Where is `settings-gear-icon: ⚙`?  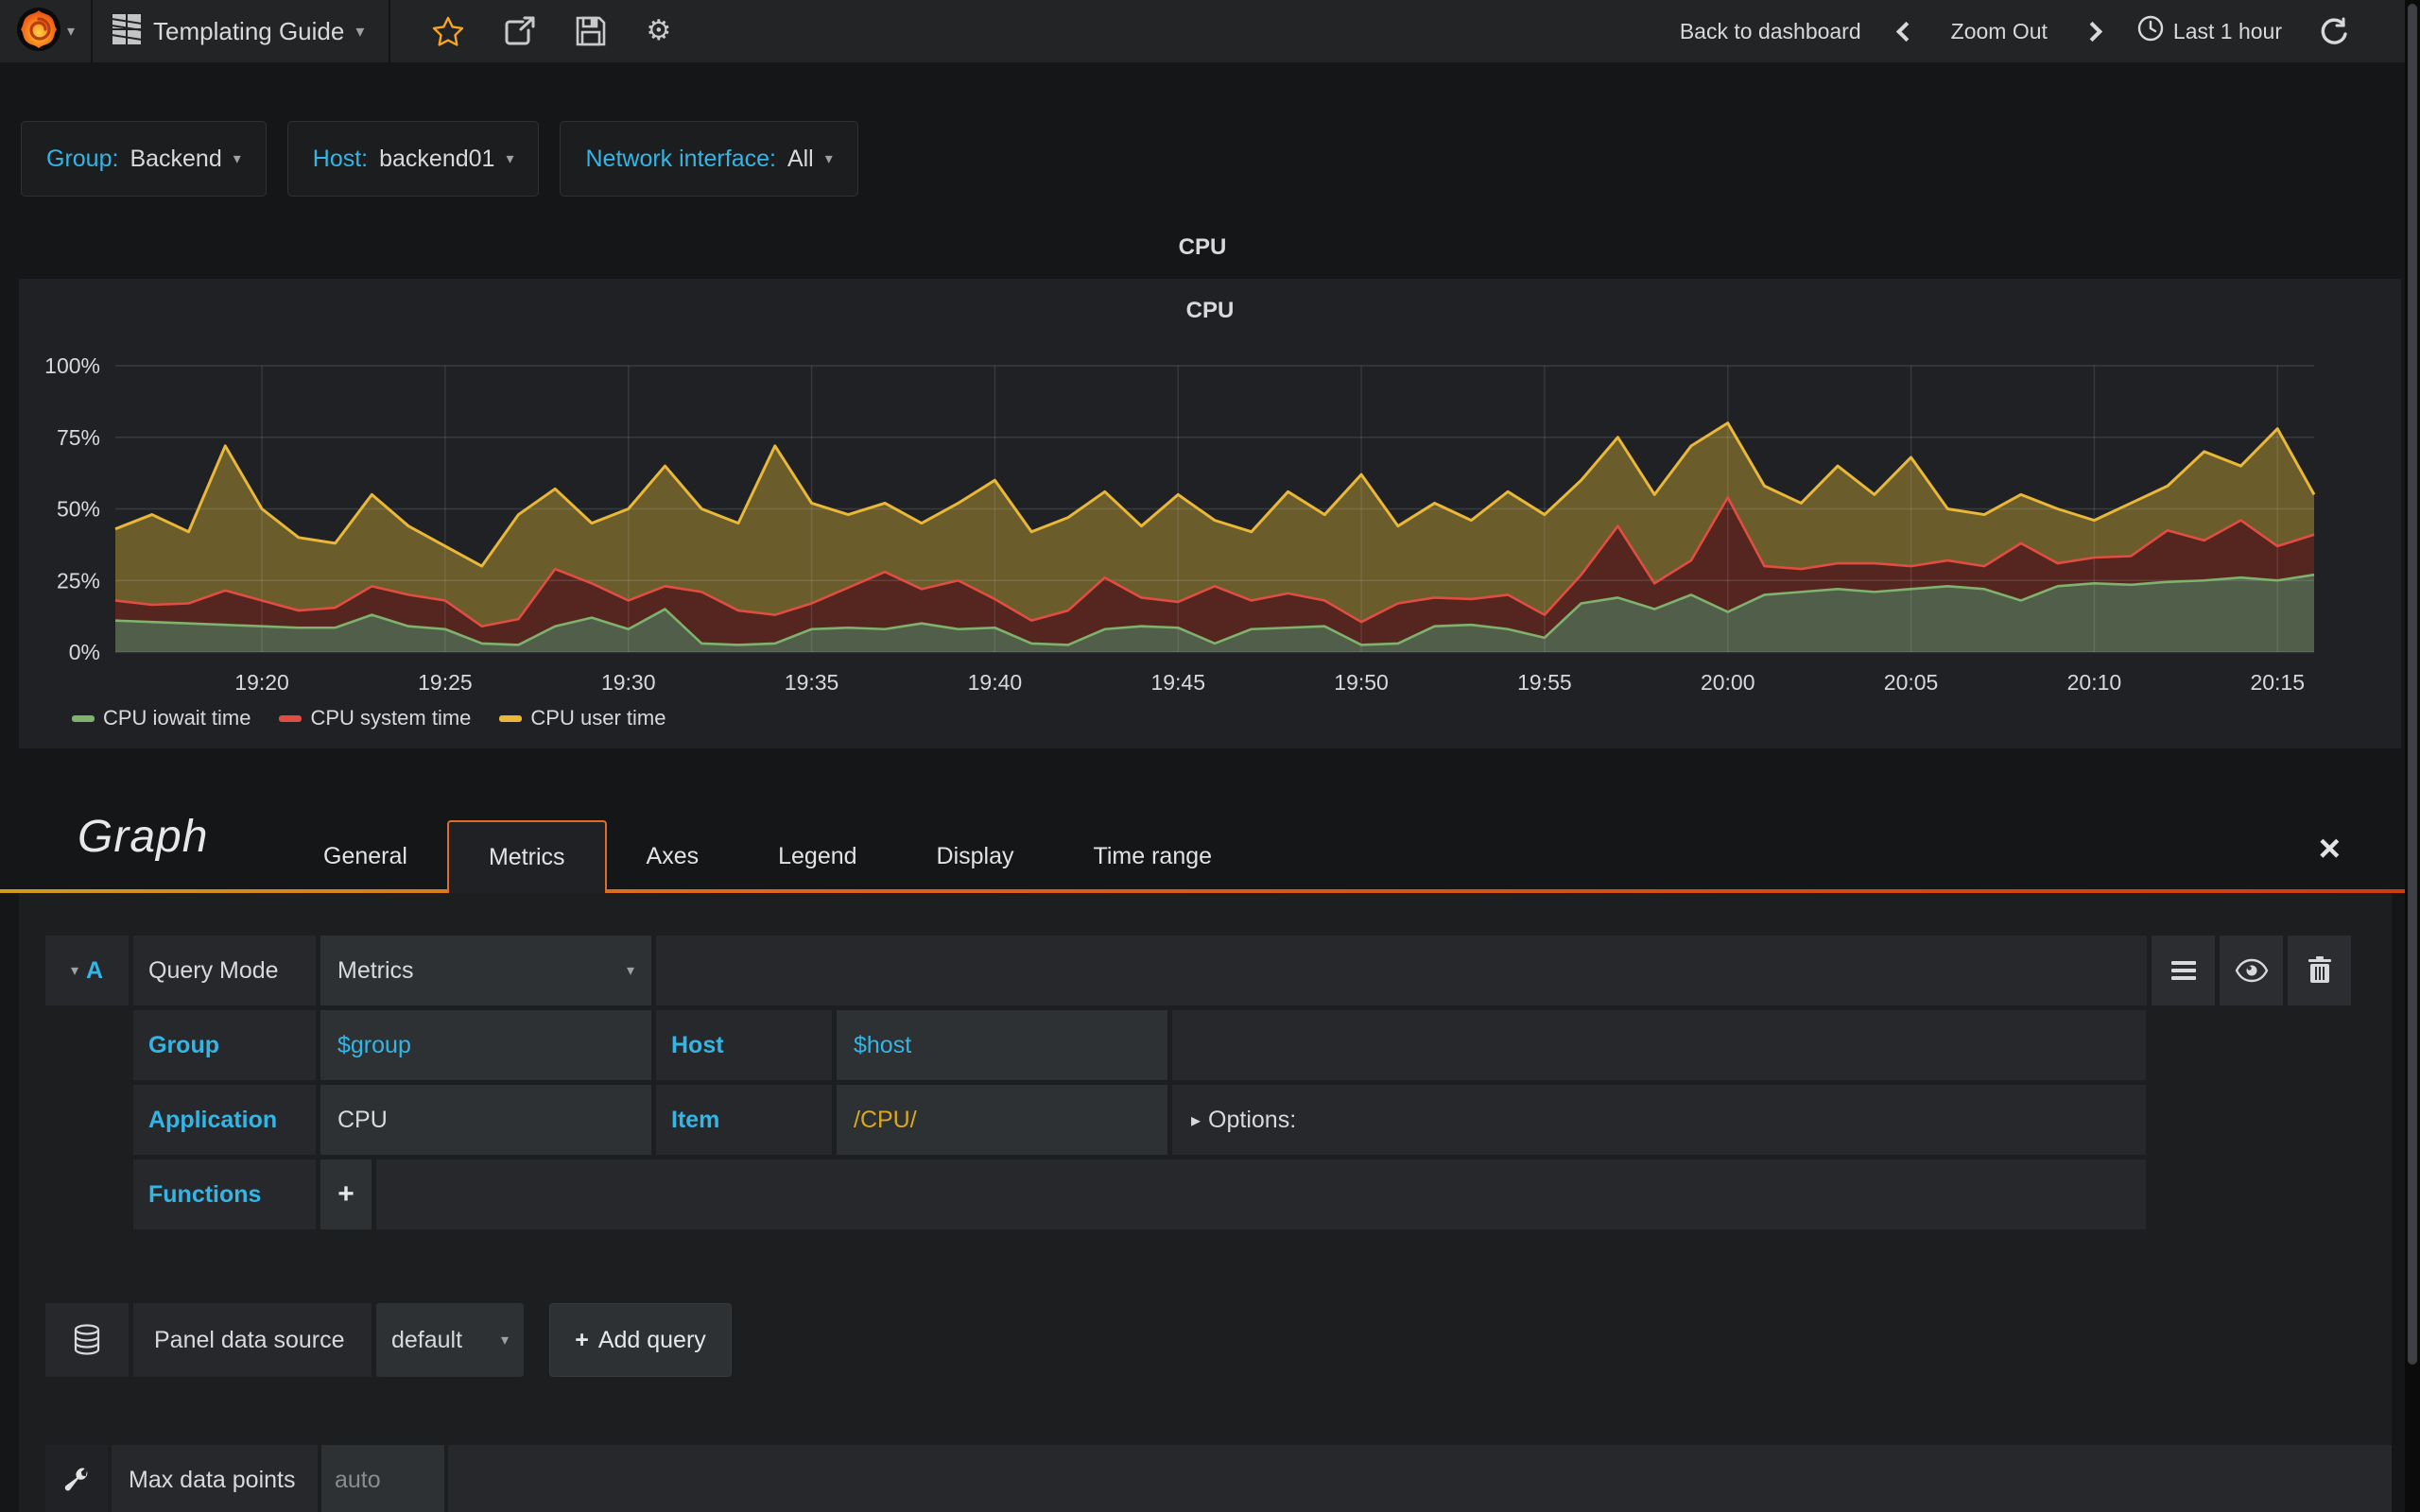 settings-gear-icon: ⚙ is located at coordinates (658, 31).